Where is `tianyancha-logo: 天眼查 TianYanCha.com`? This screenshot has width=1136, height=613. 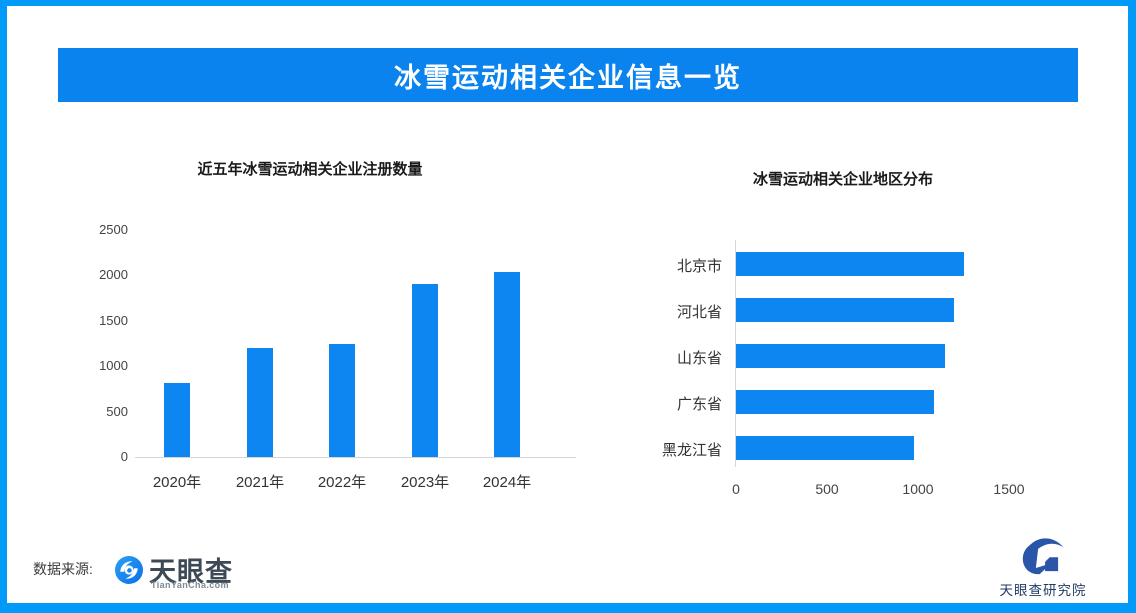
tianyancha-logo: 天眼查 TianYanCha.com is located at coordinates (180, 572).